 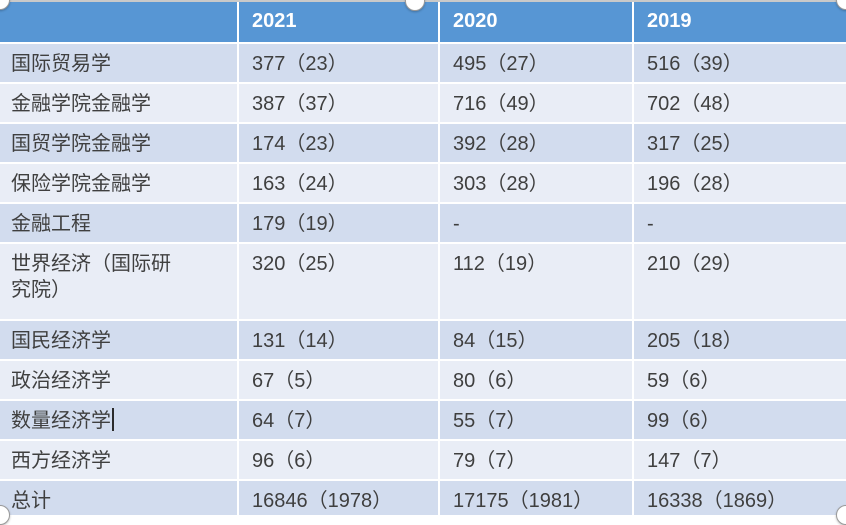 I want to click on value-cell: 163（24）, so click(x=337, y=182).